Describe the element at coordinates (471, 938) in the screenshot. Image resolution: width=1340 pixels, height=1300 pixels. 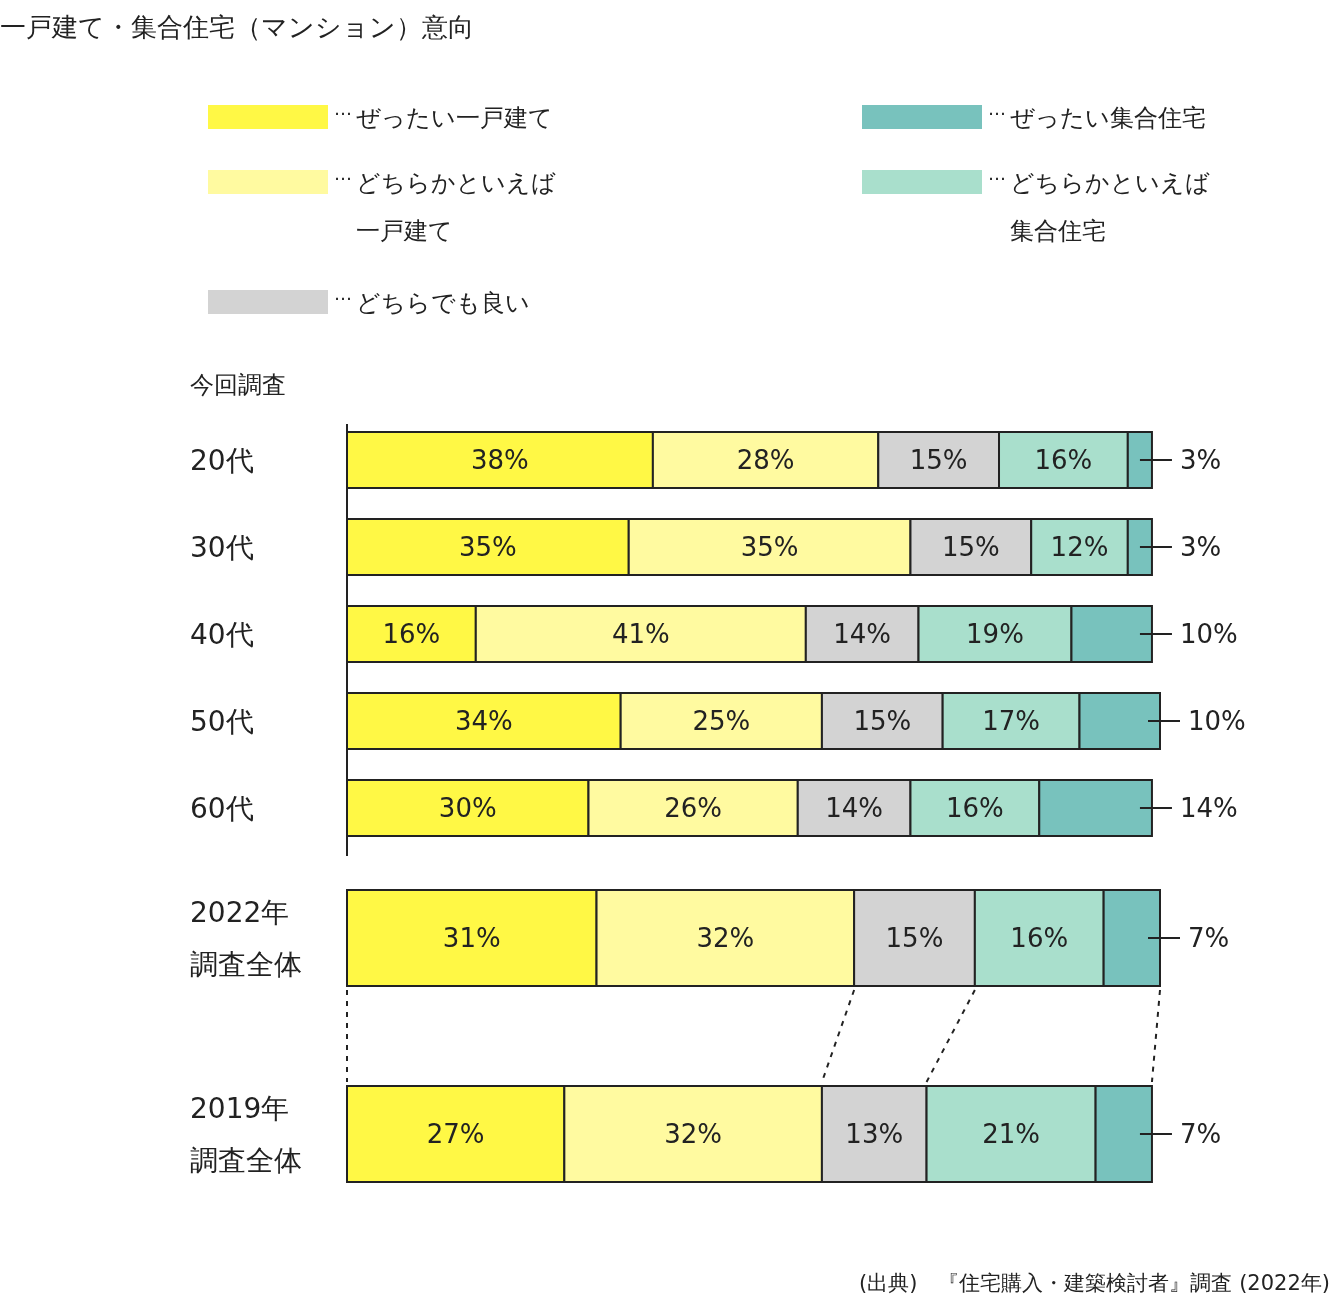
I see `data-label: 31%` at that location.